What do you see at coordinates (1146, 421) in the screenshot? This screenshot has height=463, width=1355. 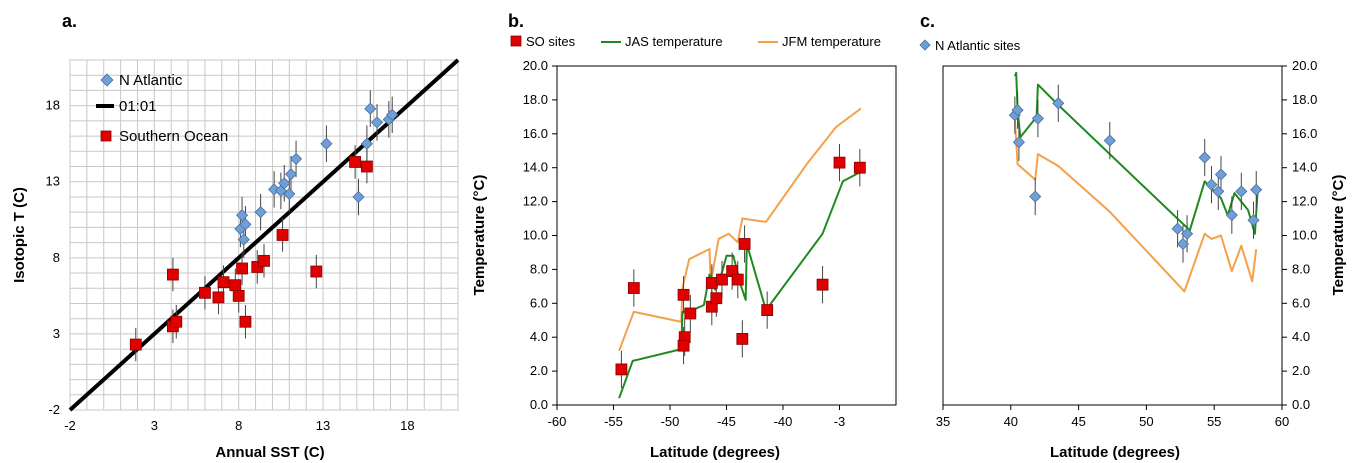 I see `panel-c-x-tick-label: 50` at bounding box center [1146, 421].